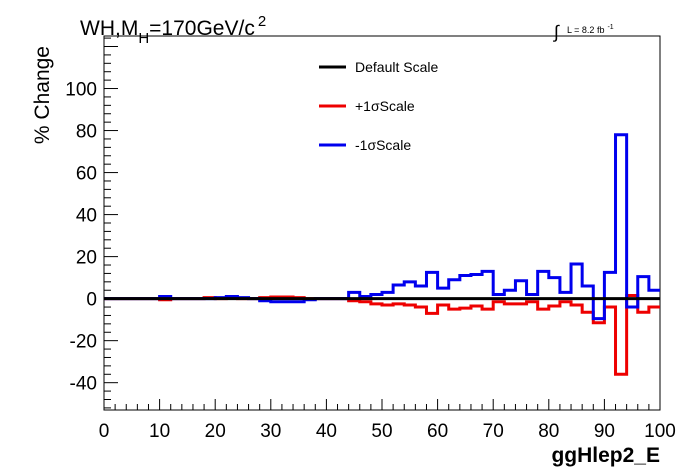  What do you see at coordinates (202, 28) in the screenshot?
I see `chart-title-rest: =170GeV/c` at bounding box center [202, 28].